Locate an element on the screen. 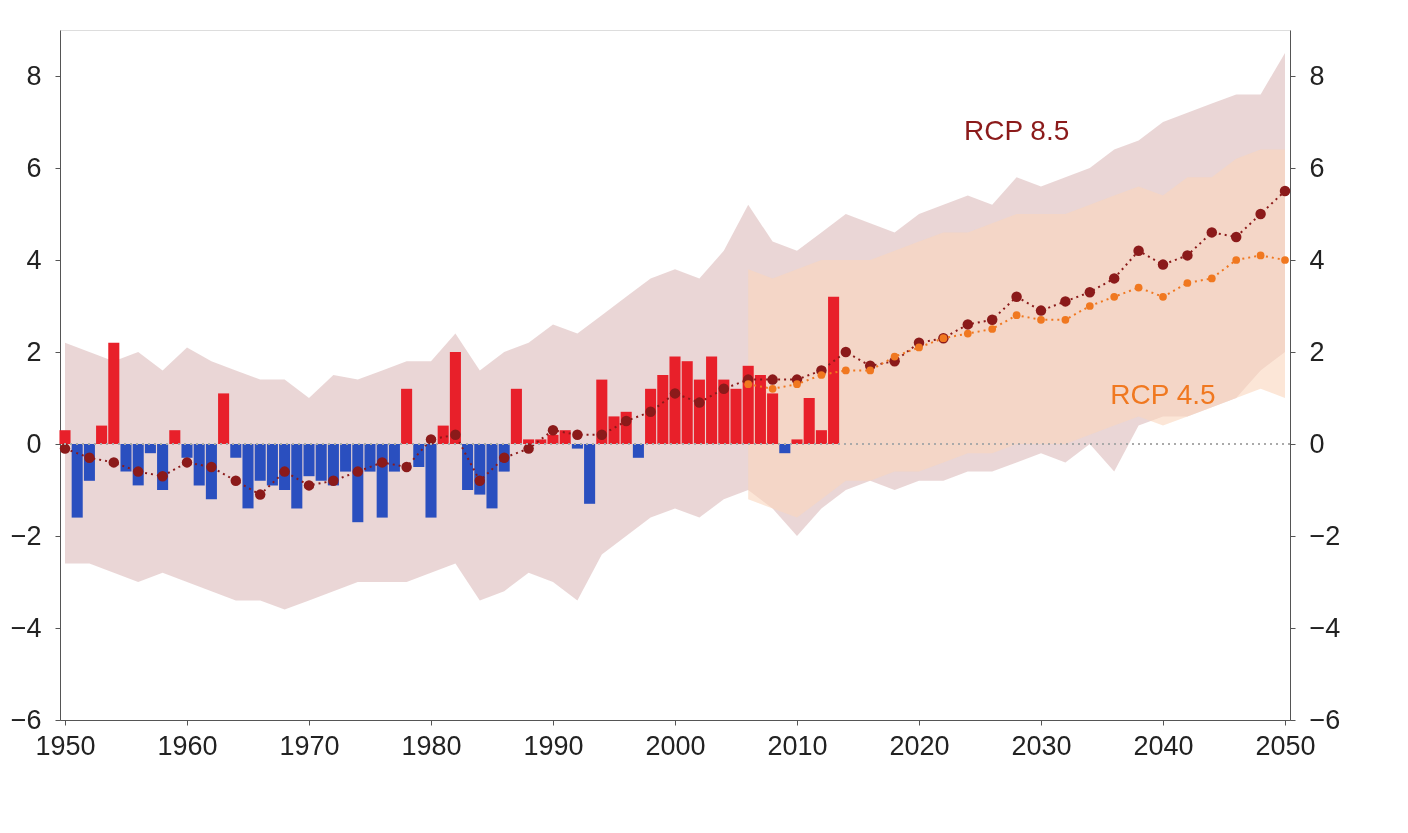 Image resolution: width=1408 pixels, height=833 pixels. y-tick-label: 4 is located at coordinates (34, 259).